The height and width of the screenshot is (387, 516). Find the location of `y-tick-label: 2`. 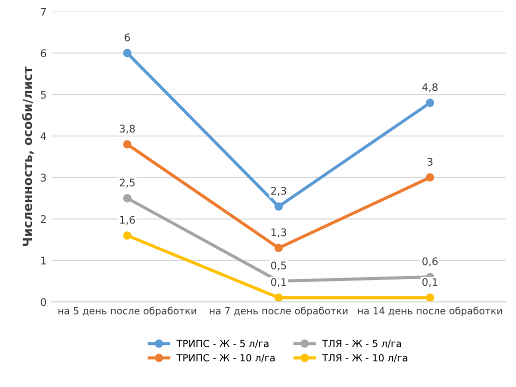

y-tick-label: 2 is located at coordinates (43, 219).